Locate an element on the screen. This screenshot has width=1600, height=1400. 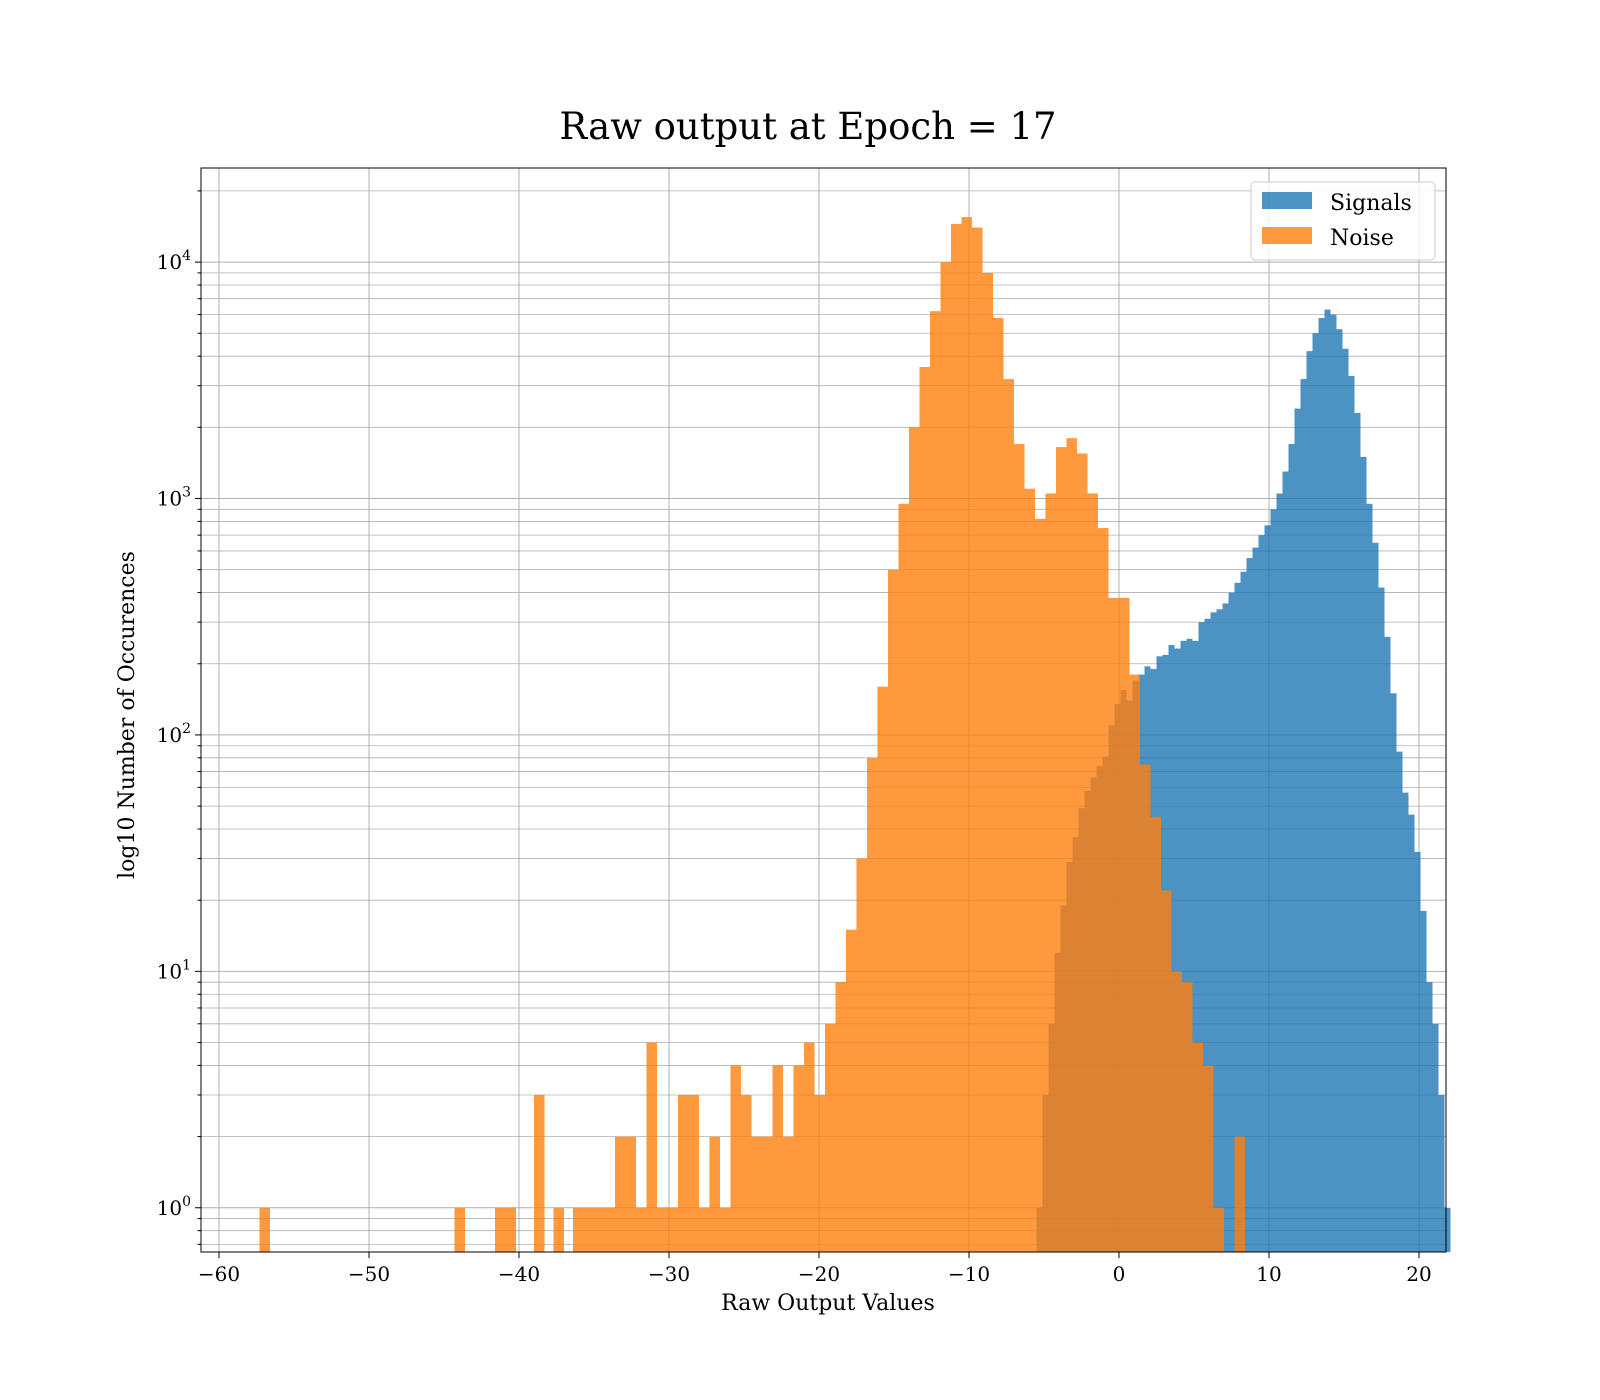
x-tick-label: −60 is located at coordinates (219, 1274).